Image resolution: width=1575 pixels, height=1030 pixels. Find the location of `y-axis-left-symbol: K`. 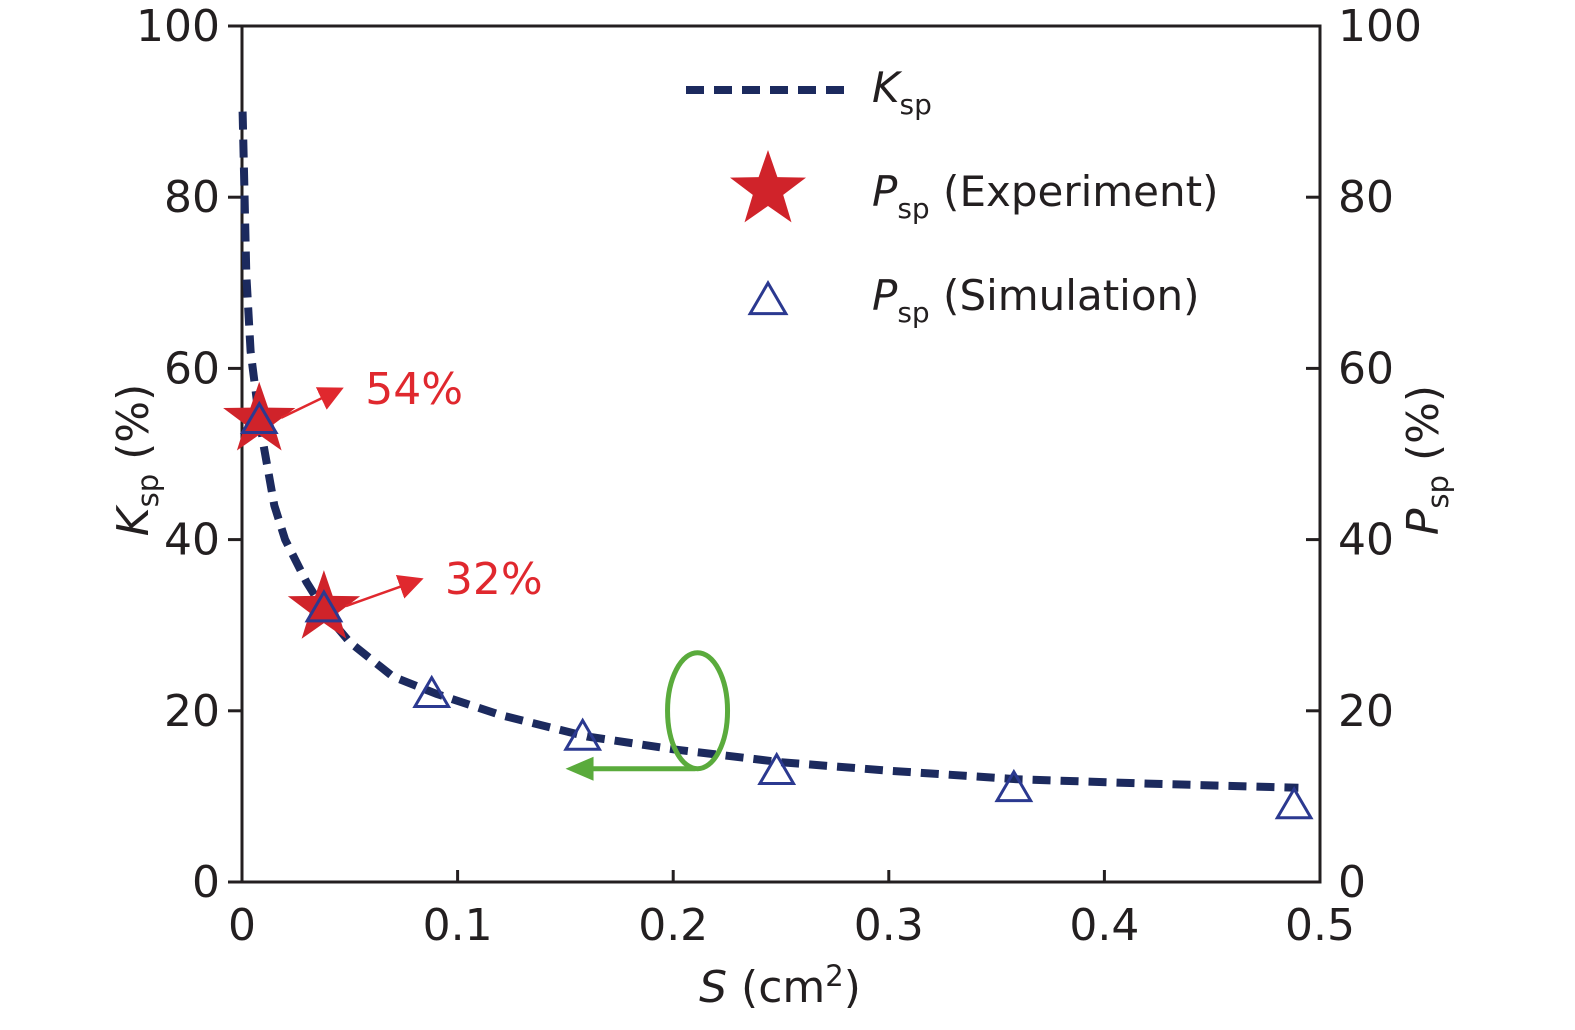

y-axis-left-symbol: K is located at coordinates (133, 520).